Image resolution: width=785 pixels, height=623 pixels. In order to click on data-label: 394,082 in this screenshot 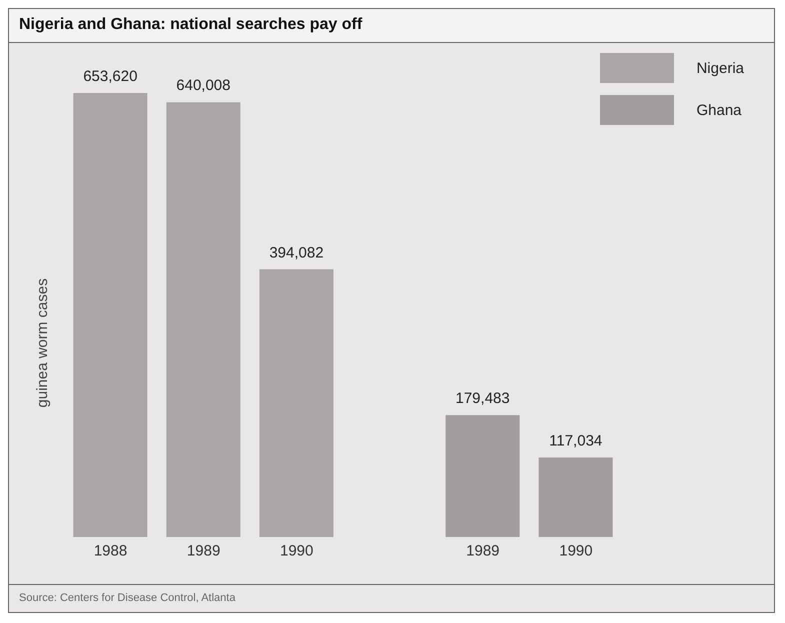, I will do `click(296, 253)`.